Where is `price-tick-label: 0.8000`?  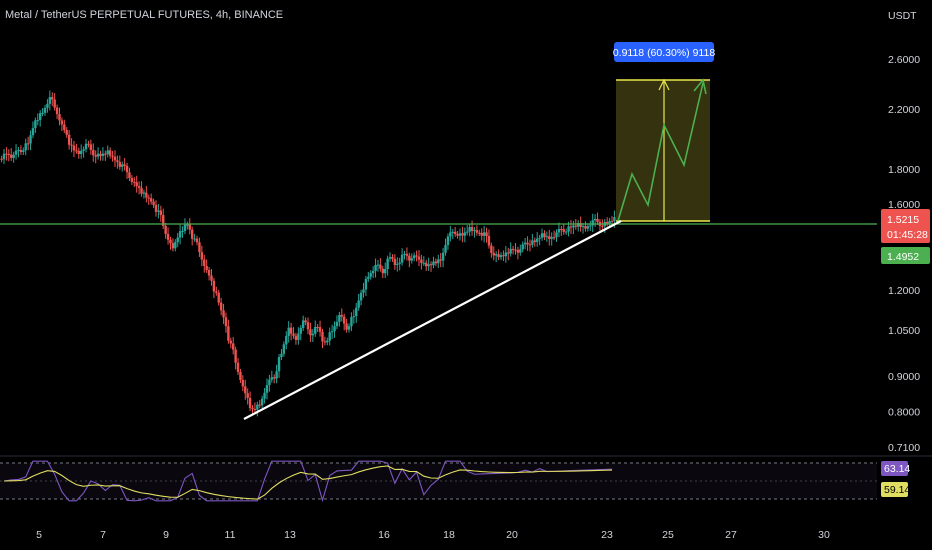
price-tick-label: 0.8000 is located at coordinates (904, 412).